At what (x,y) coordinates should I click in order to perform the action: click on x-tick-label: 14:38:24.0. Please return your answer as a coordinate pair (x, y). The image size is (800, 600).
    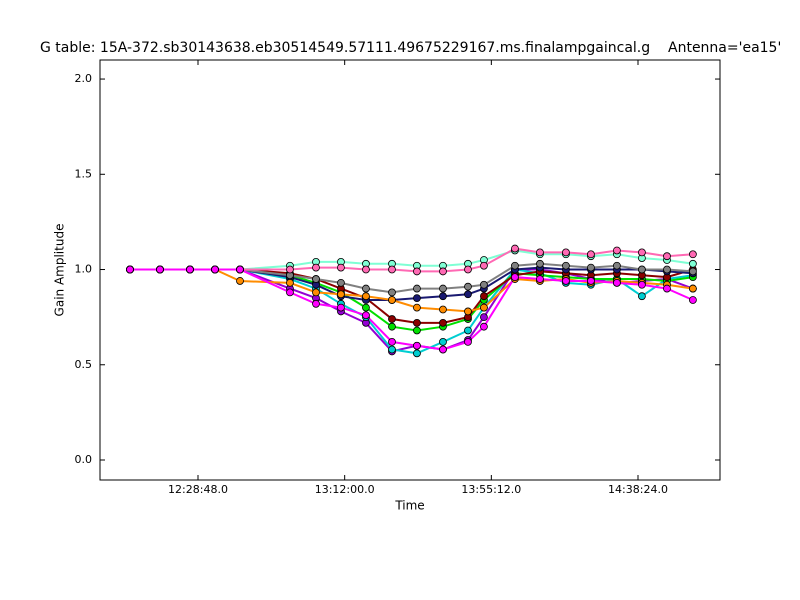
    Looking at the image, I should click on (638, 489).